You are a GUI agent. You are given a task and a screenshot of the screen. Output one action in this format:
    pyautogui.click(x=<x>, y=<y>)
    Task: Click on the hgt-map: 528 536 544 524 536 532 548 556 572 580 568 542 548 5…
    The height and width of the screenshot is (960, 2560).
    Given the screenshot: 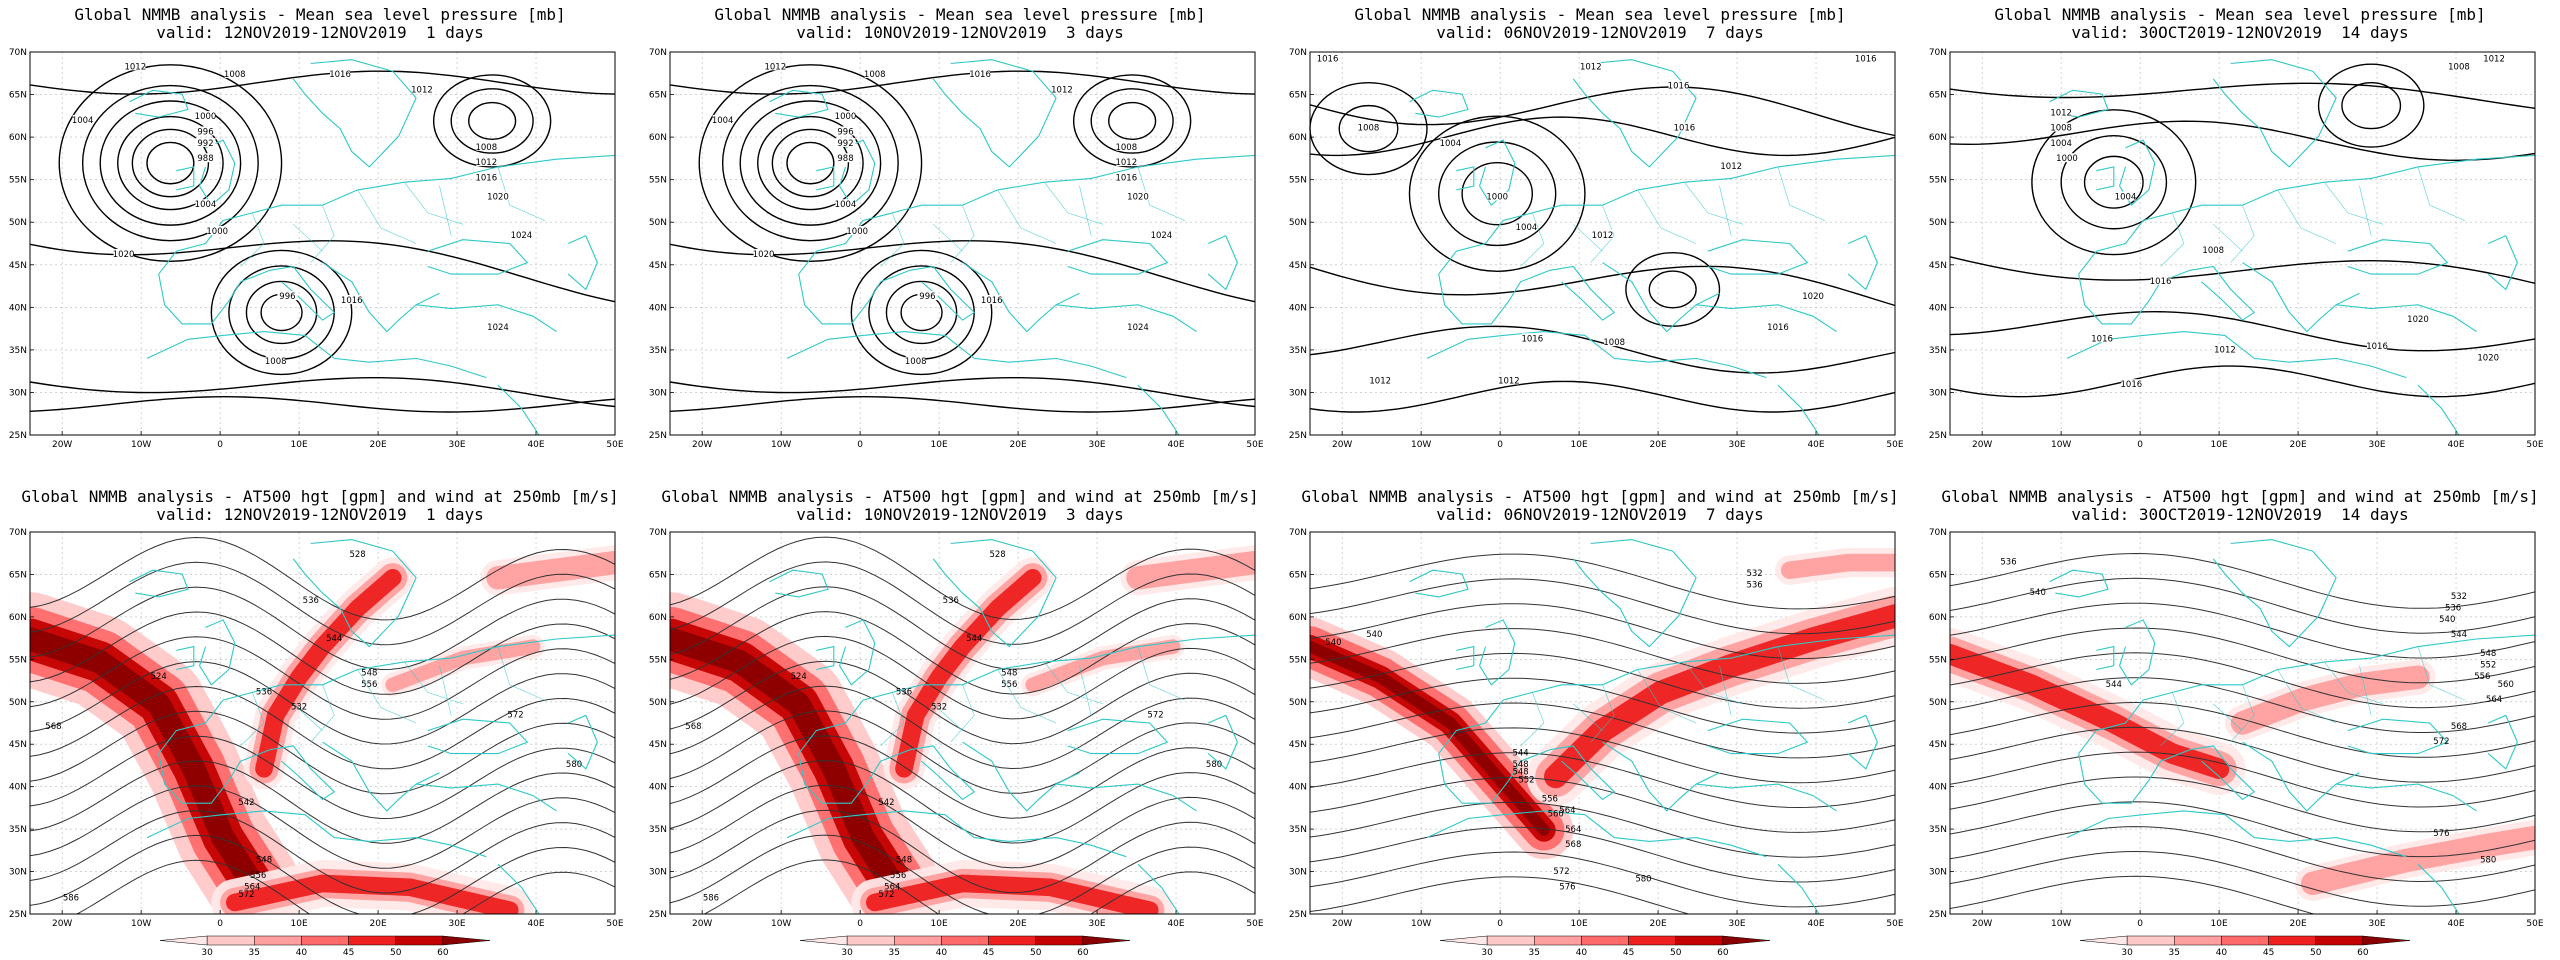 What is the action you would take?
    pyautogui.click(x=316, y=743)
    